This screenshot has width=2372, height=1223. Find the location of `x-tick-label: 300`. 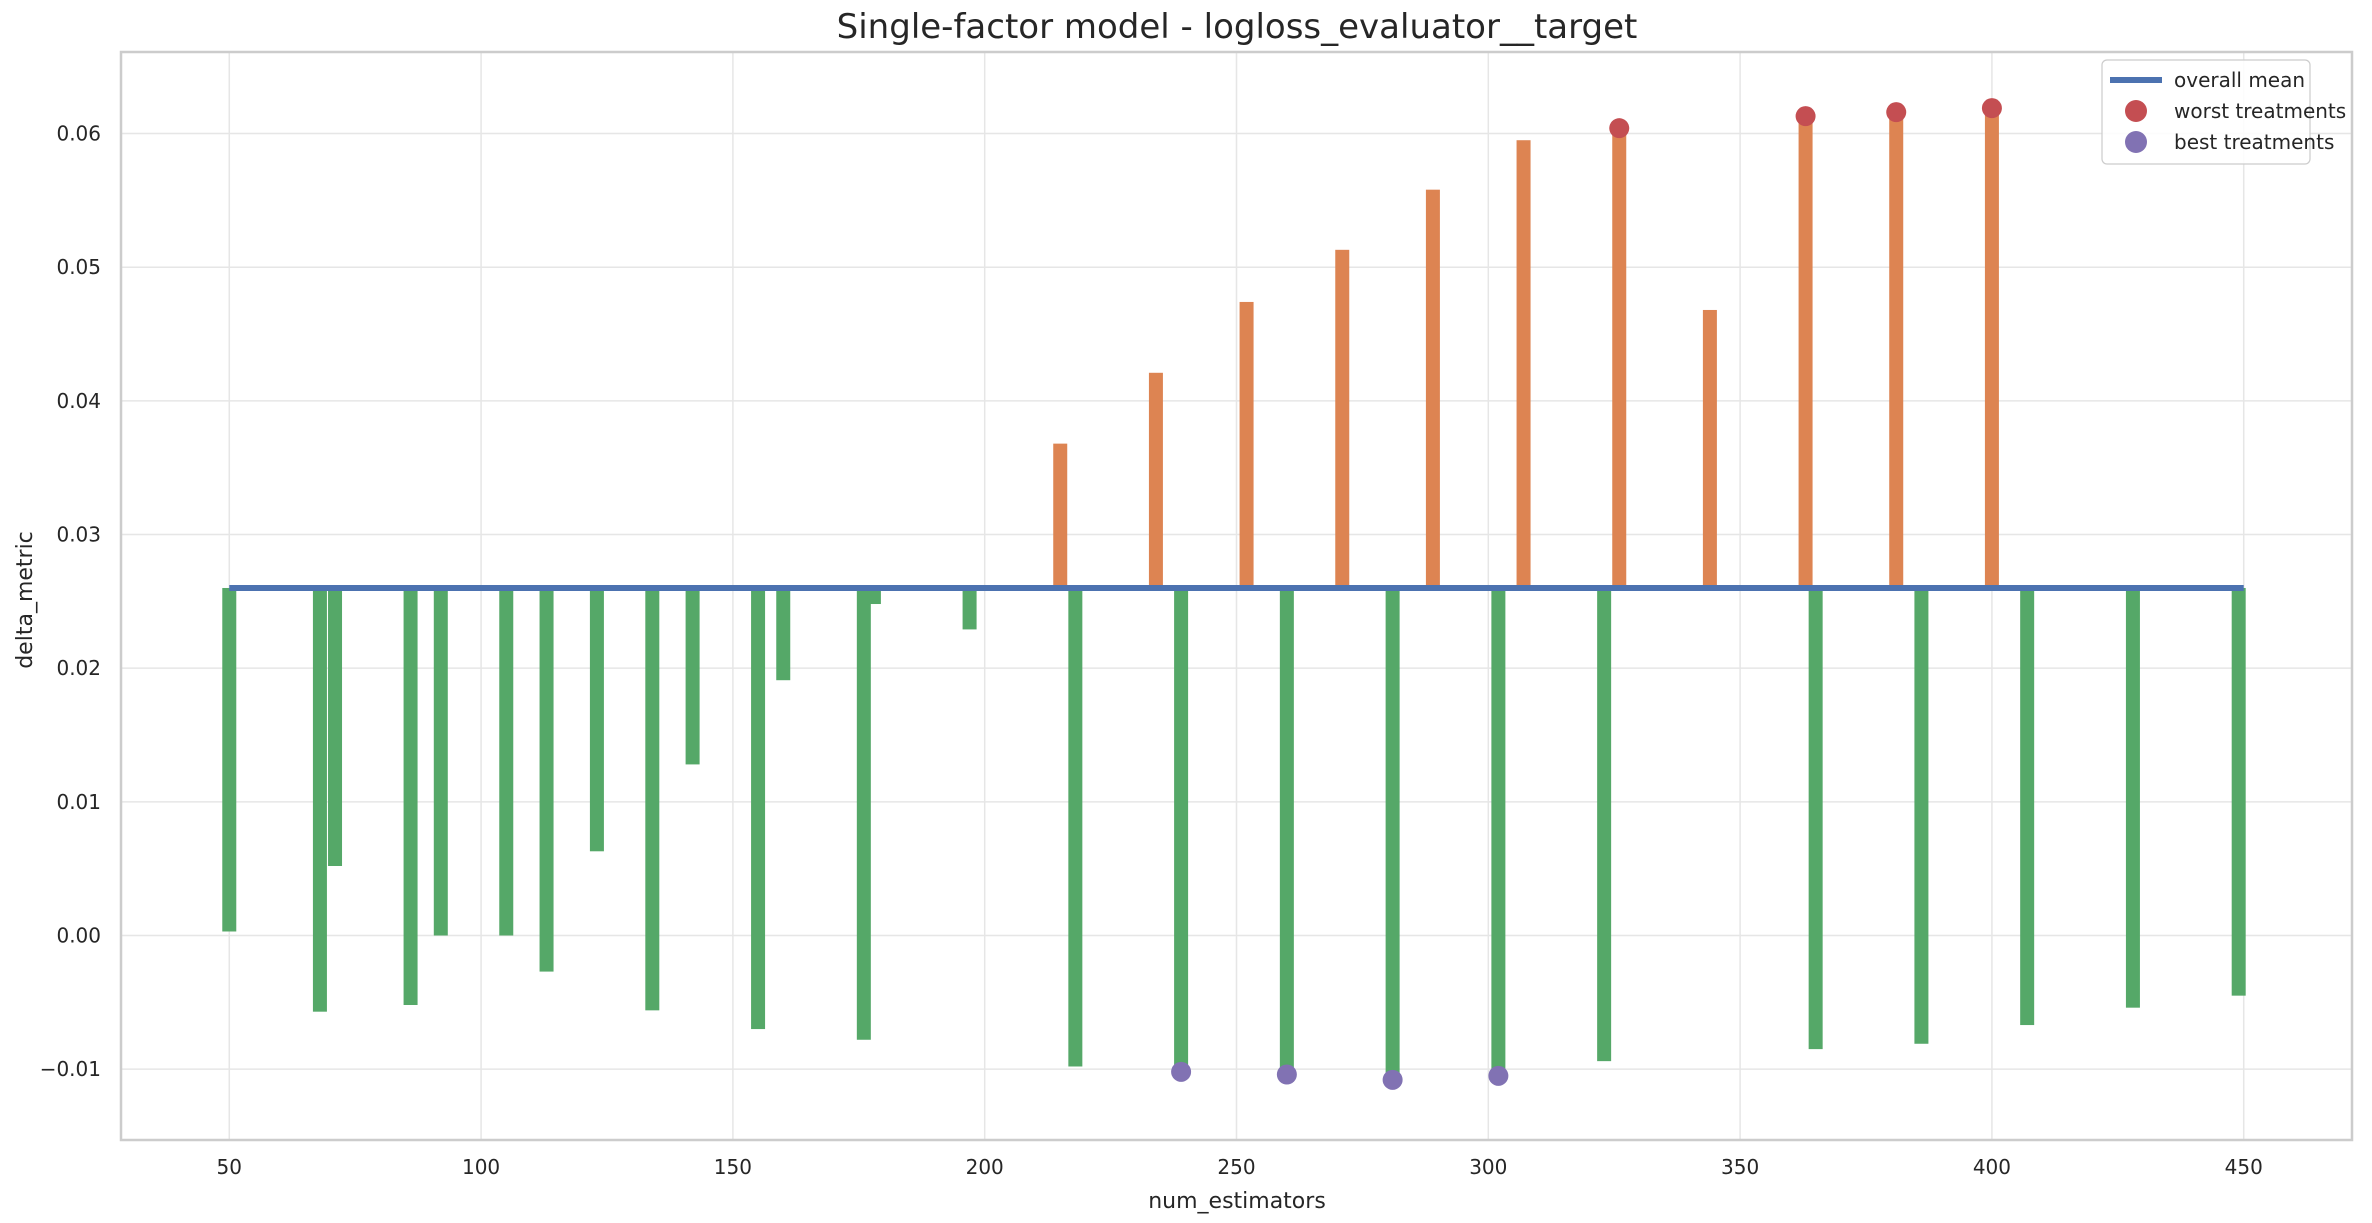

x-tick-label: 300 is located at coordinates (1488, 1167).